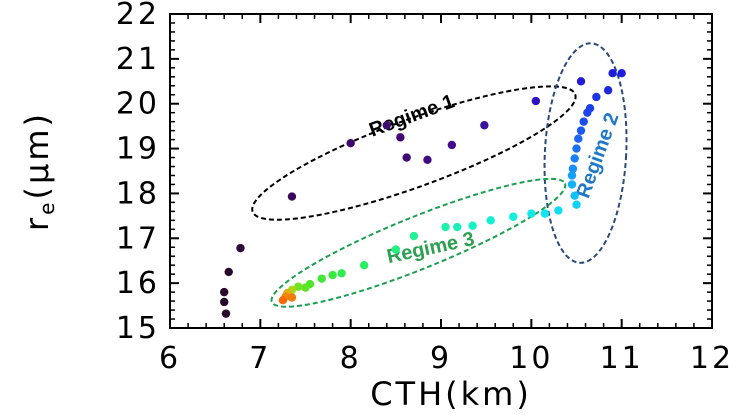 This screenshot has width=755, height=417. Describe the element at coordinates (138, 149) in the screenshot. I see `y-tick-label: 19` at that location.